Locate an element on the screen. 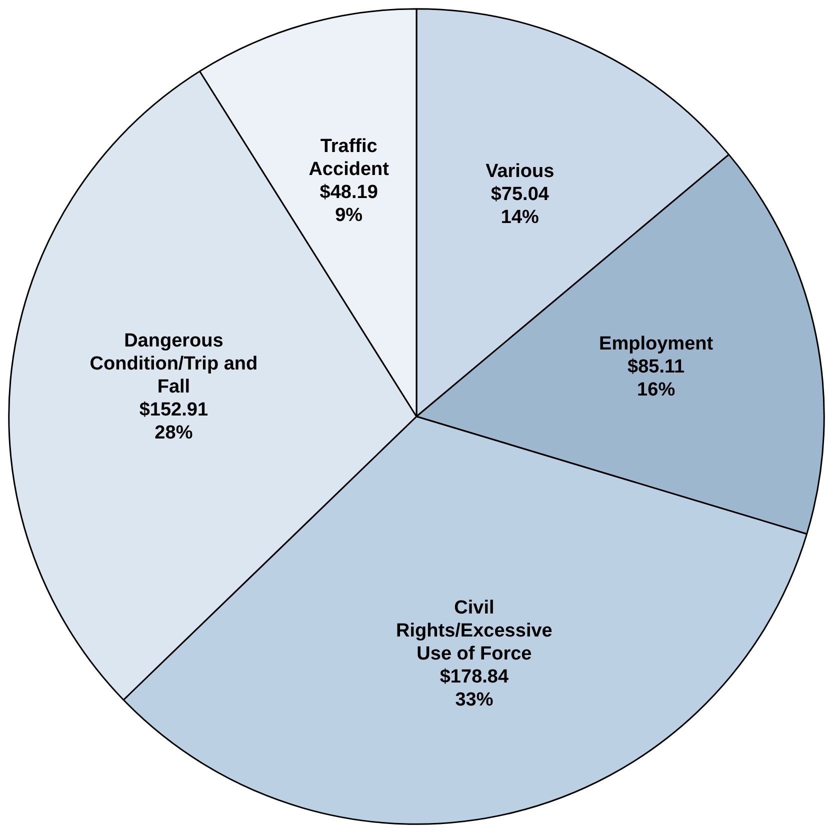  slice-label: Civil Rights/Excessive Use of Force is located at coordinates (474, 630).